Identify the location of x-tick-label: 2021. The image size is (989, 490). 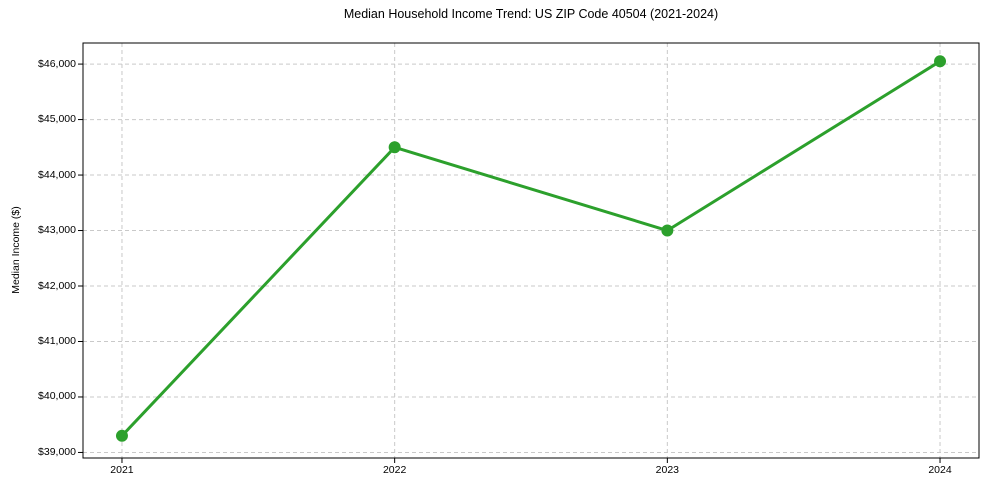
(122, 470).